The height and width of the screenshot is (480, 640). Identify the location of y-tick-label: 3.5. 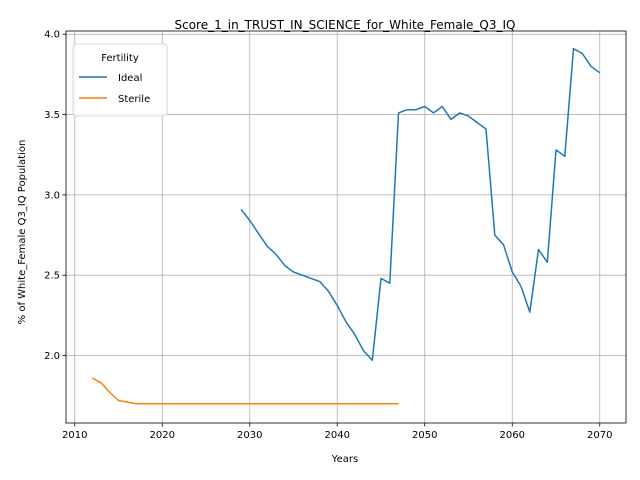
(52, 115).